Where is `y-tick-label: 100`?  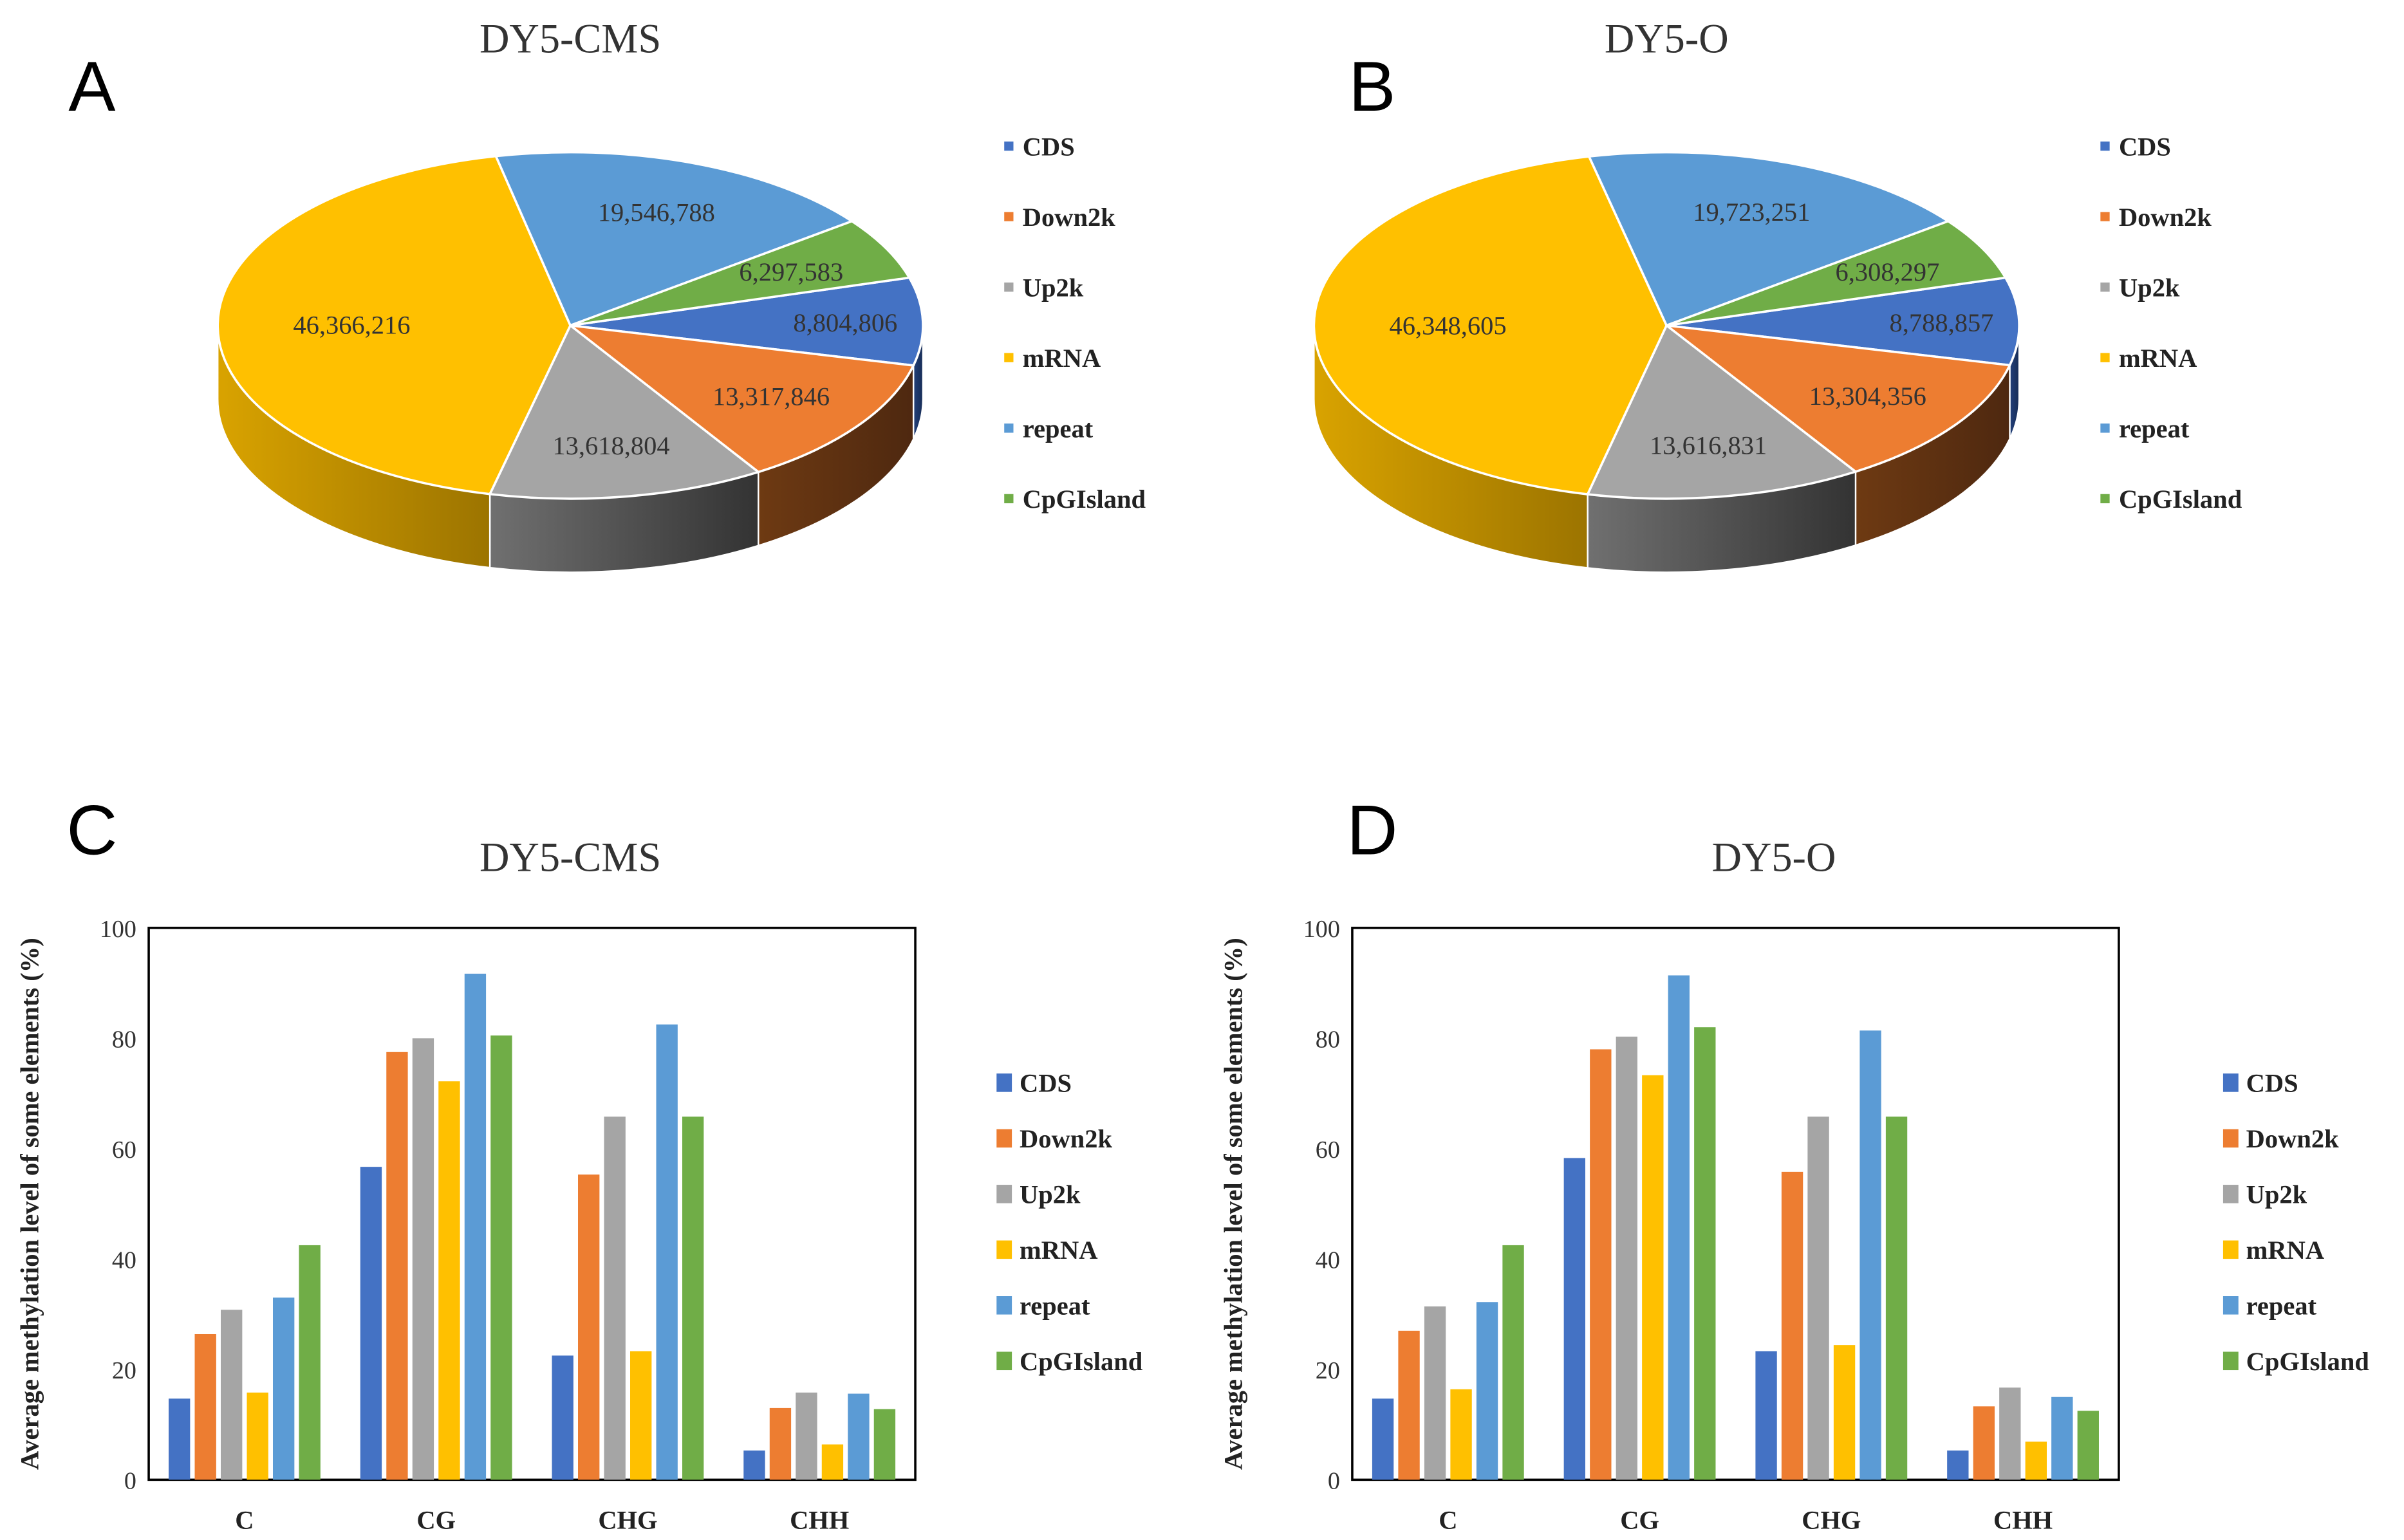
y-tick-label: 100 is located at coordinates (118, 929).